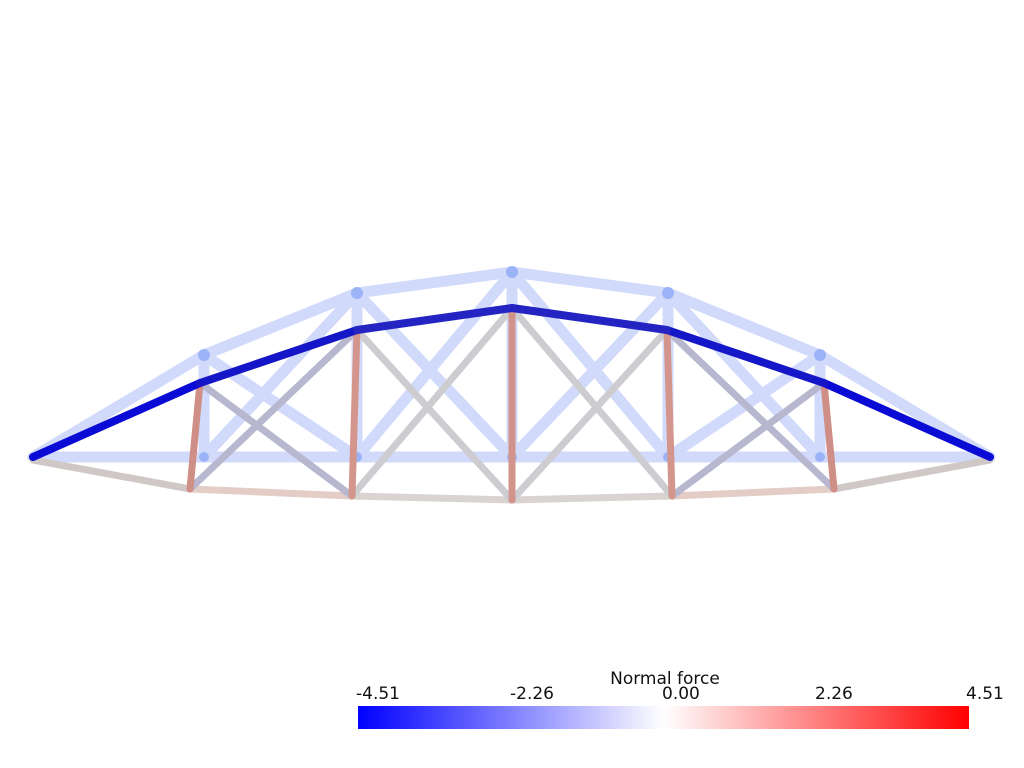 The width and height of the screenshot is (1024, 768). I want to click on colorbar-tick-min: -4.51, so click(378, 694).